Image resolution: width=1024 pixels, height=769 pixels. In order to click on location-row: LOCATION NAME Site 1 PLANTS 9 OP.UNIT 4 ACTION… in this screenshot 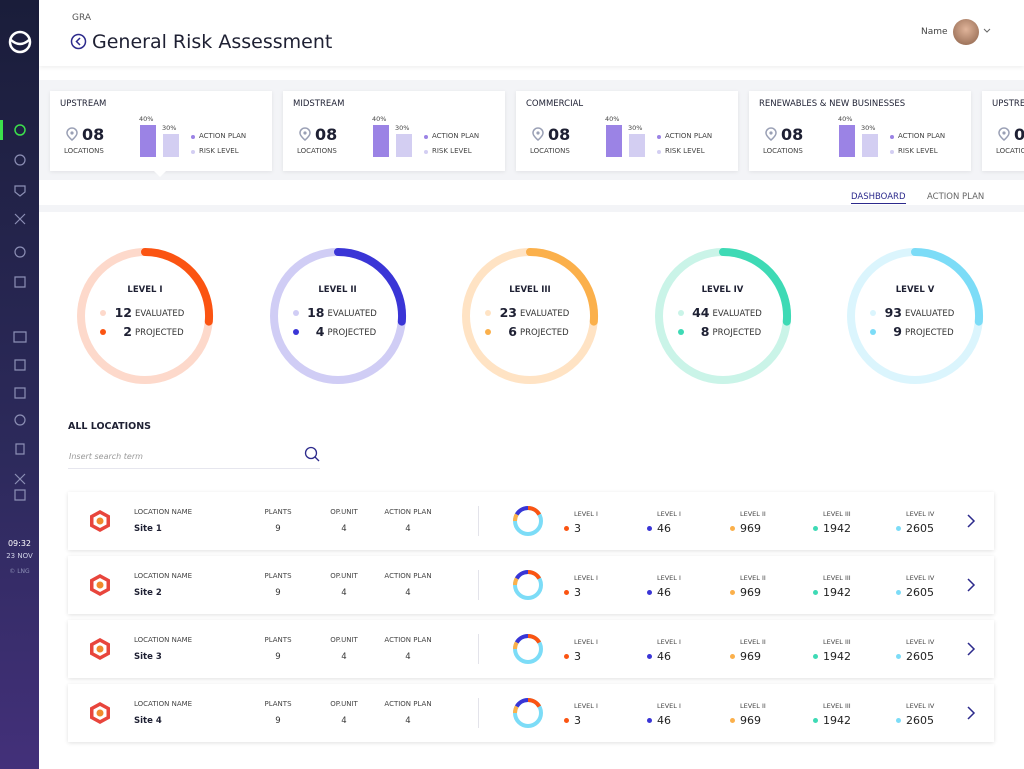, I will do `click(531, 521)`.